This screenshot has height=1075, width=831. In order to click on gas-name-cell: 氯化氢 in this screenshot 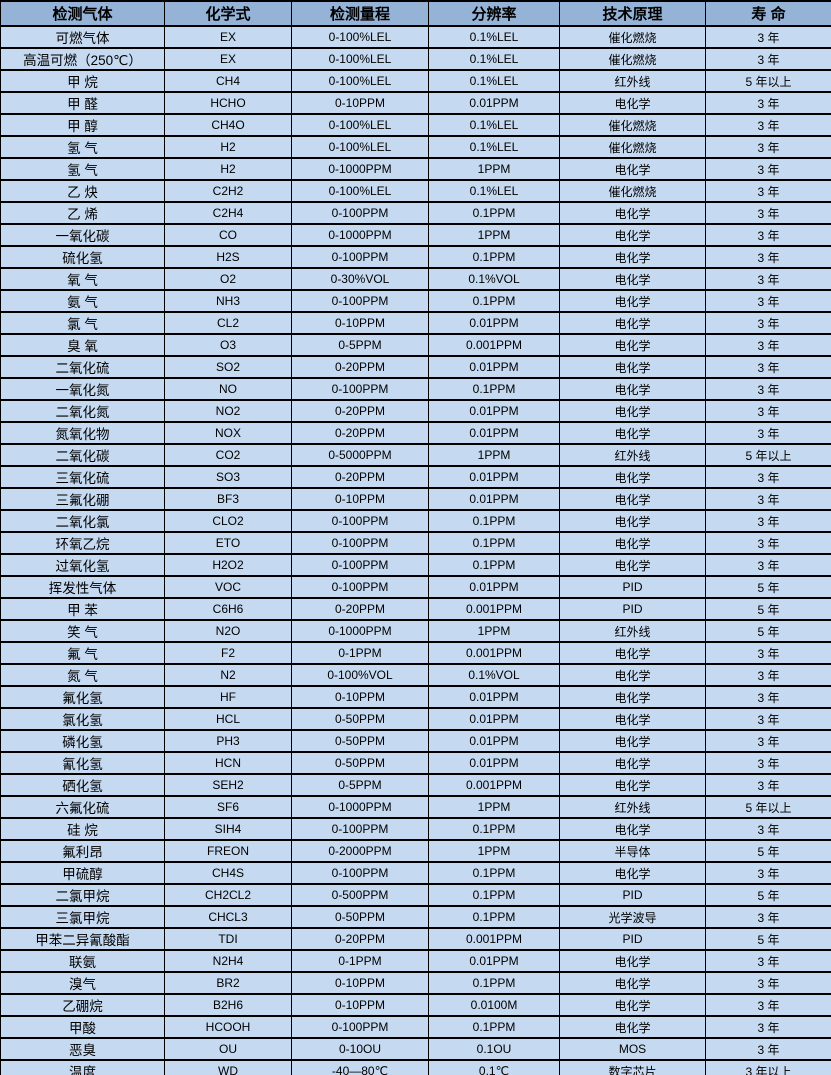, I will do `click(82, 719)`.